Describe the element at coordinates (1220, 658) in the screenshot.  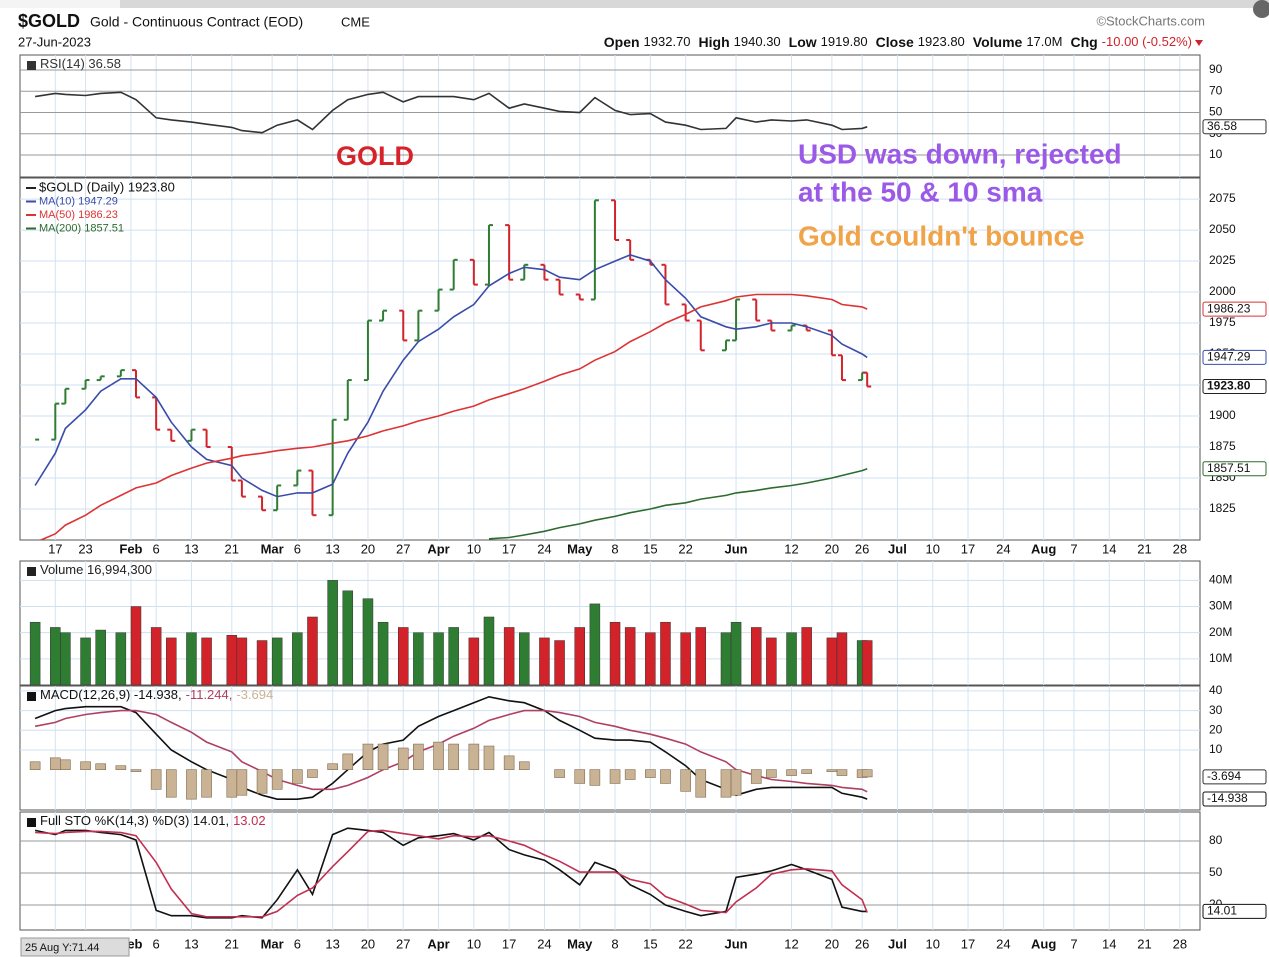
I see `y-tick-label: 10M` at that location.